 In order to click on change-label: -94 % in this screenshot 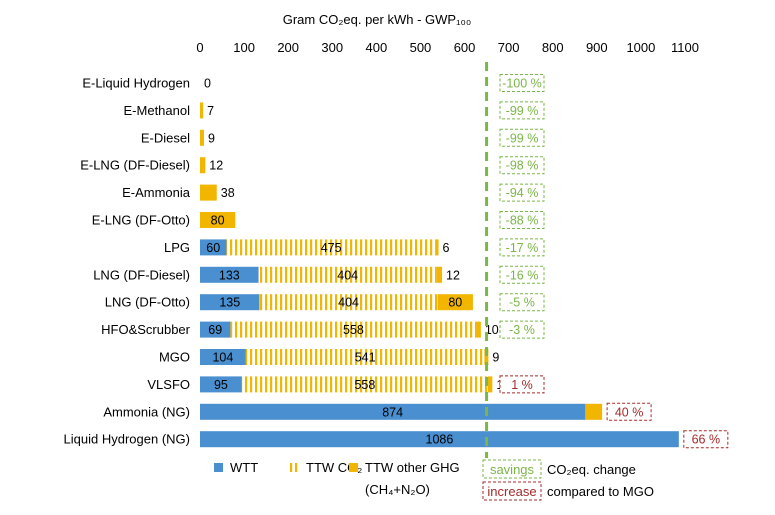, I will do `click(522, 193)`.